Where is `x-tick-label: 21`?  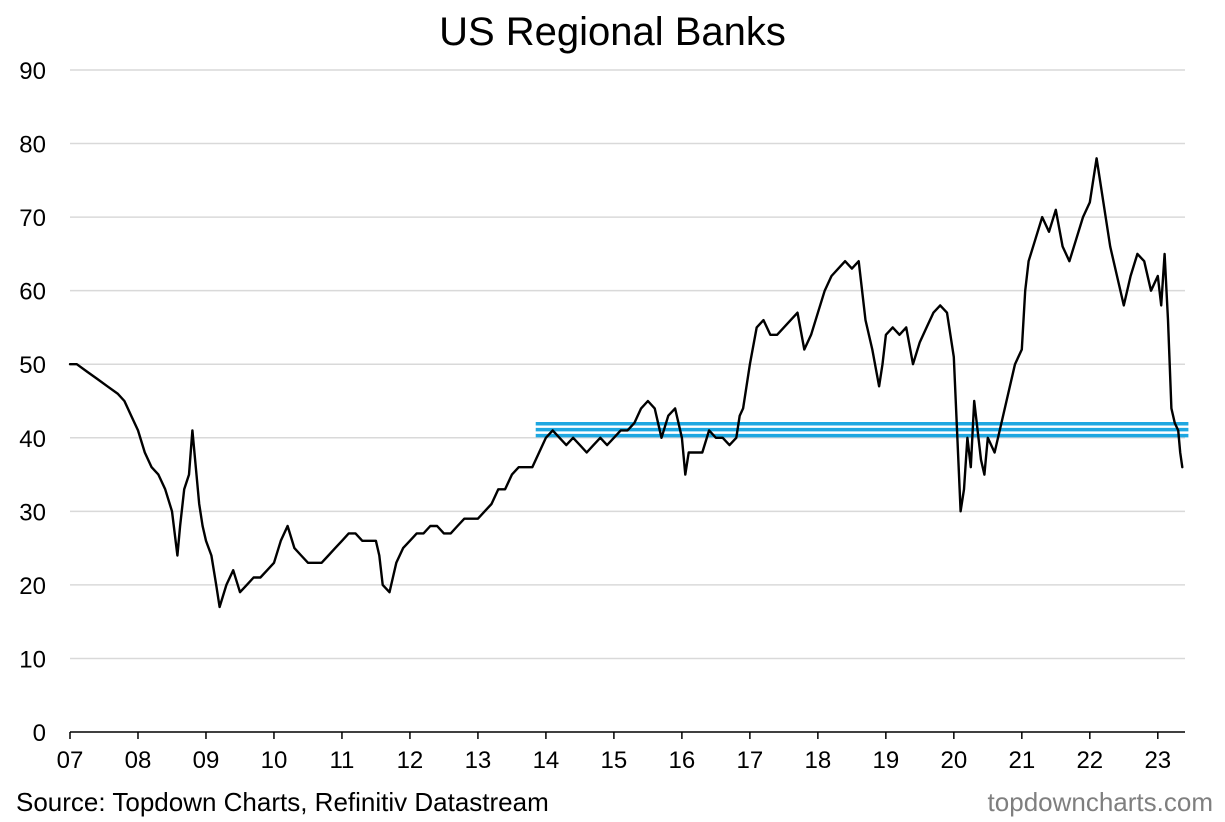 x-tick-label: 21 is located at coordinates (1021, 760).